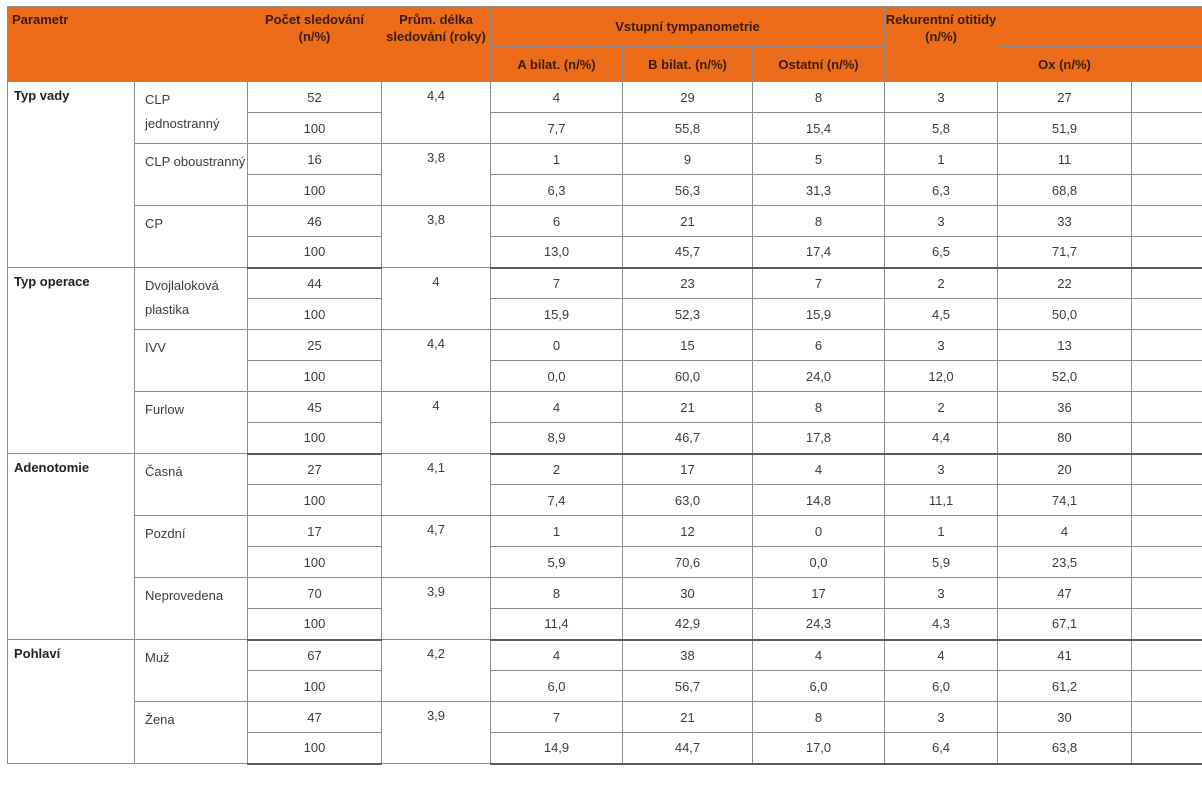 The width and height of the screenshot is (1202, 800). I want to click on table-row: 100 11,4 42,9 24,3 4,3 67,1, so click(605, 624).